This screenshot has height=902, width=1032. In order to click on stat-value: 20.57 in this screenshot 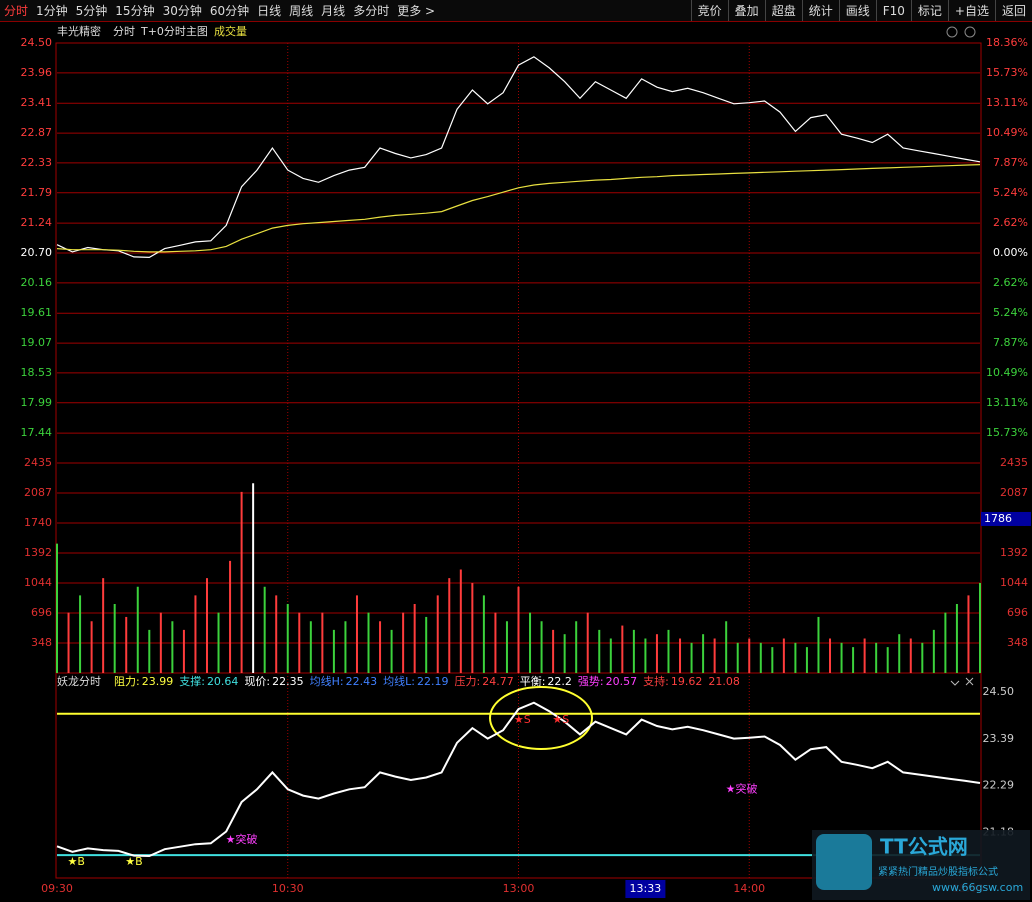, I will do `click(622, 681)`.